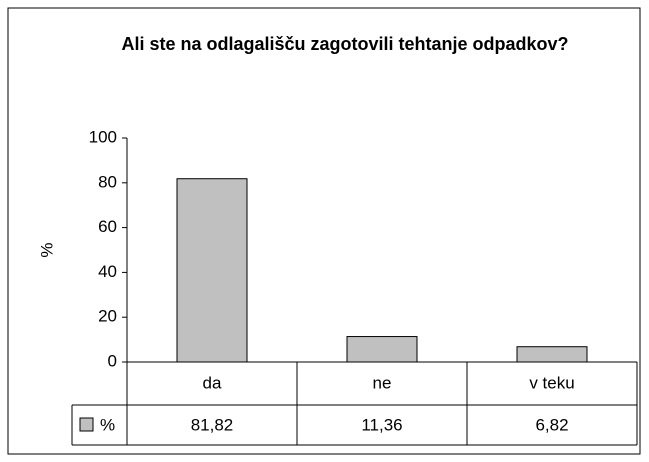 This screenshot has width=649, height=462. Describe the element at coordinates (381, 424) in the screenshot. I see `table-value: 11,36` at that location.